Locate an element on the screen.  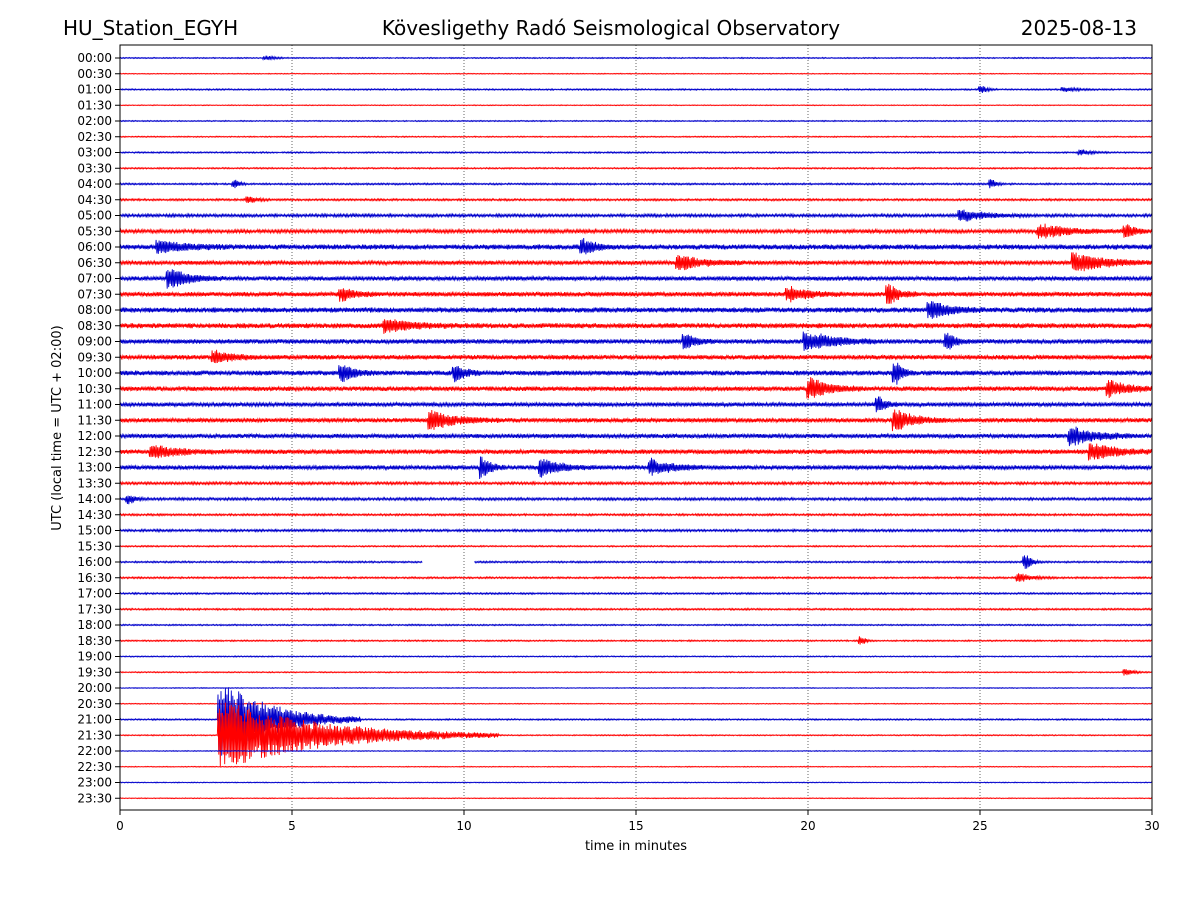
y-tick-label: 19:30 is located at coordinates (94, 672).